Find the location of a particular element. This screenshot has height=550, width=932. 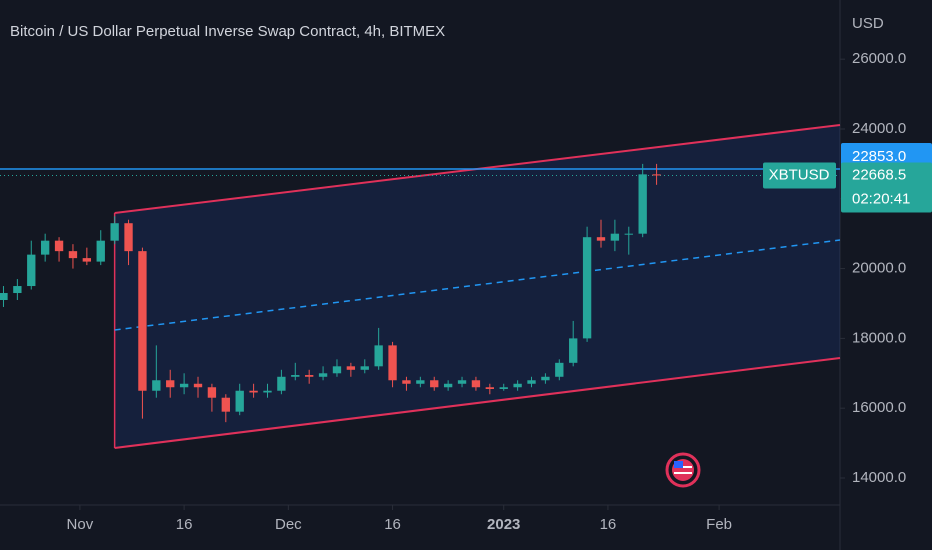

y-tick-label: 24000.0 is located at coordinates (879, 128).